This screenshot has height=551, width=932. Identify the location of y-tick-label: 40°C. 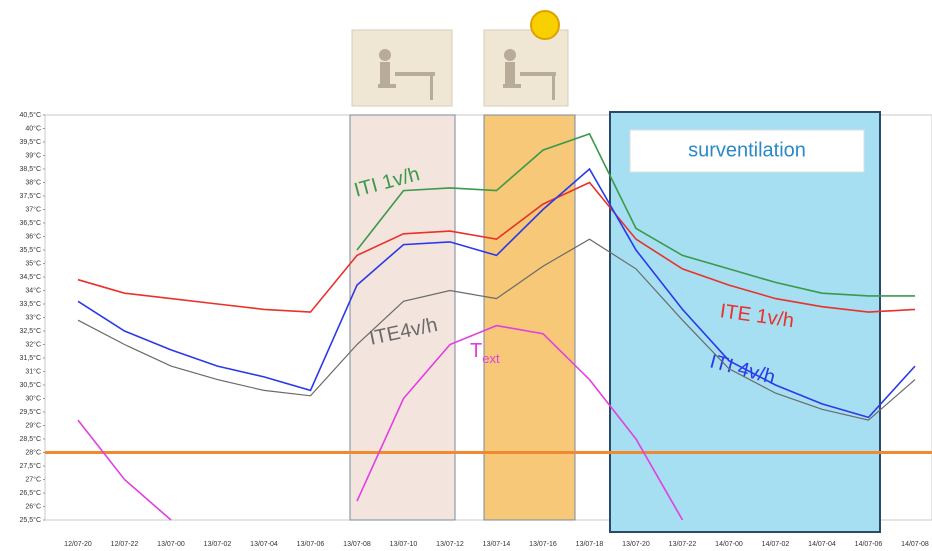
(33, 128).